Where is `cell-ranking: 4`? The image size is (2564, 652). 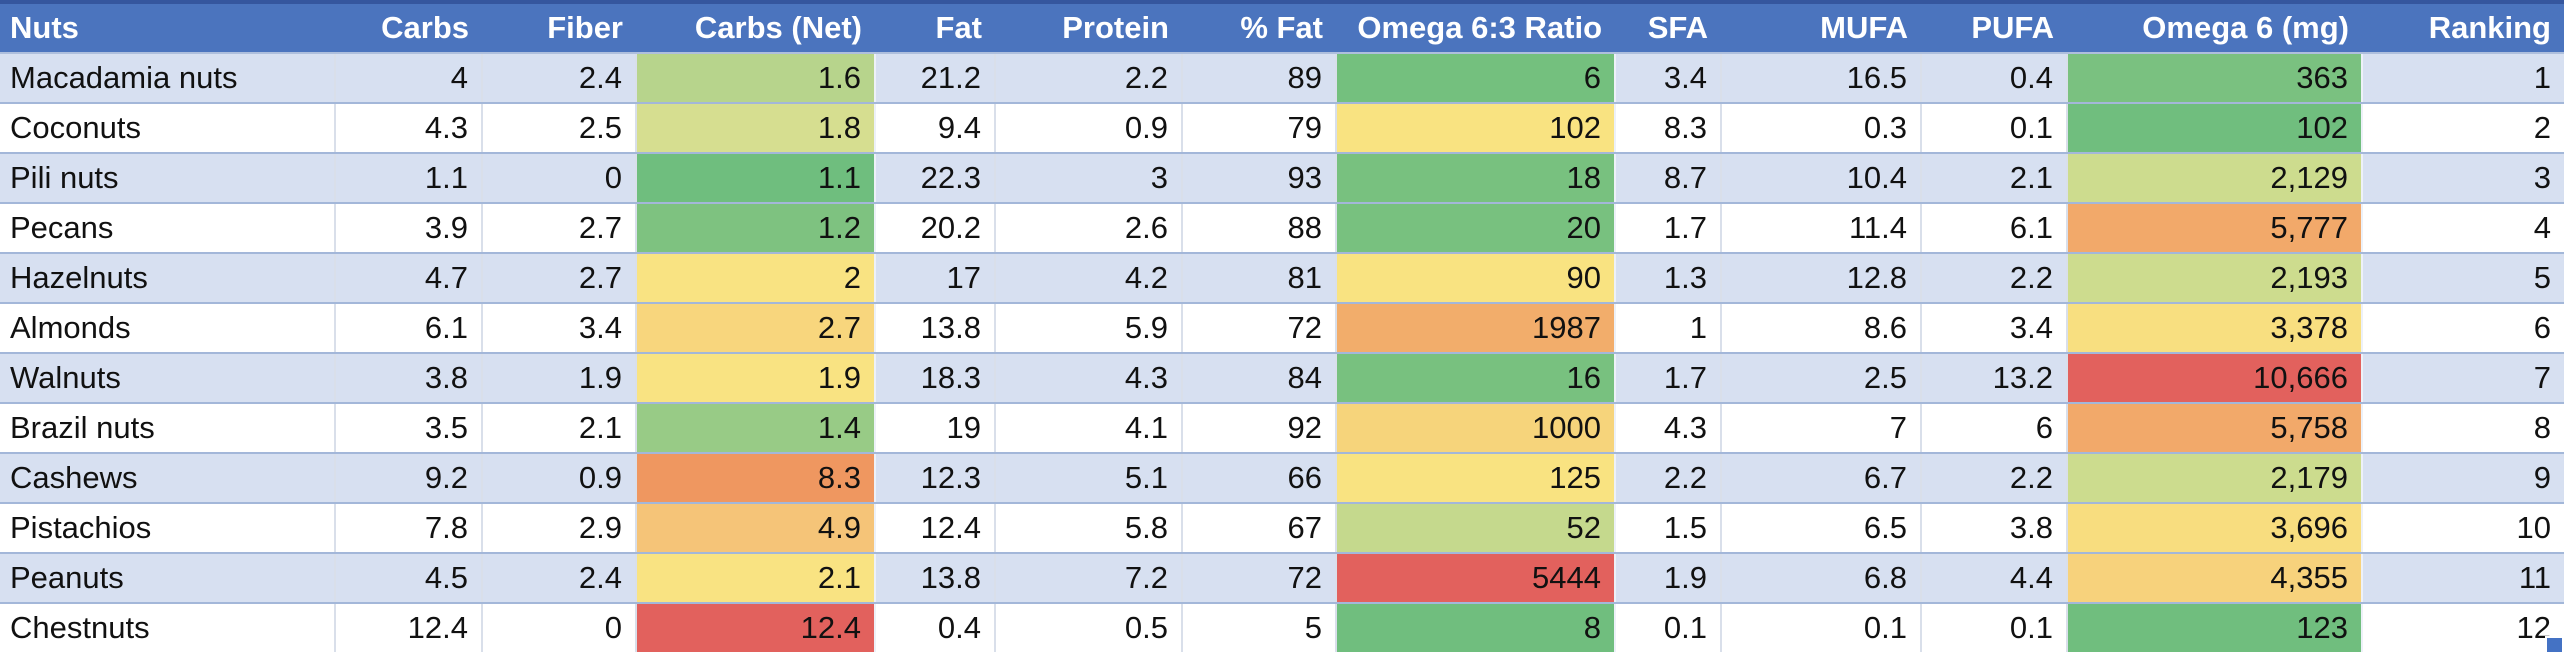 cell-ranking: 4 is located at coordinates (2463, 228).